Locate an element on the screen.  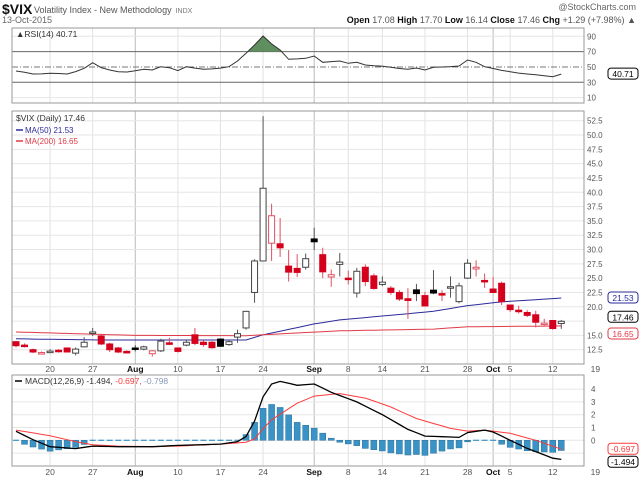
price-y-tick-label: 15.0 is located at coordinates (595, 335).